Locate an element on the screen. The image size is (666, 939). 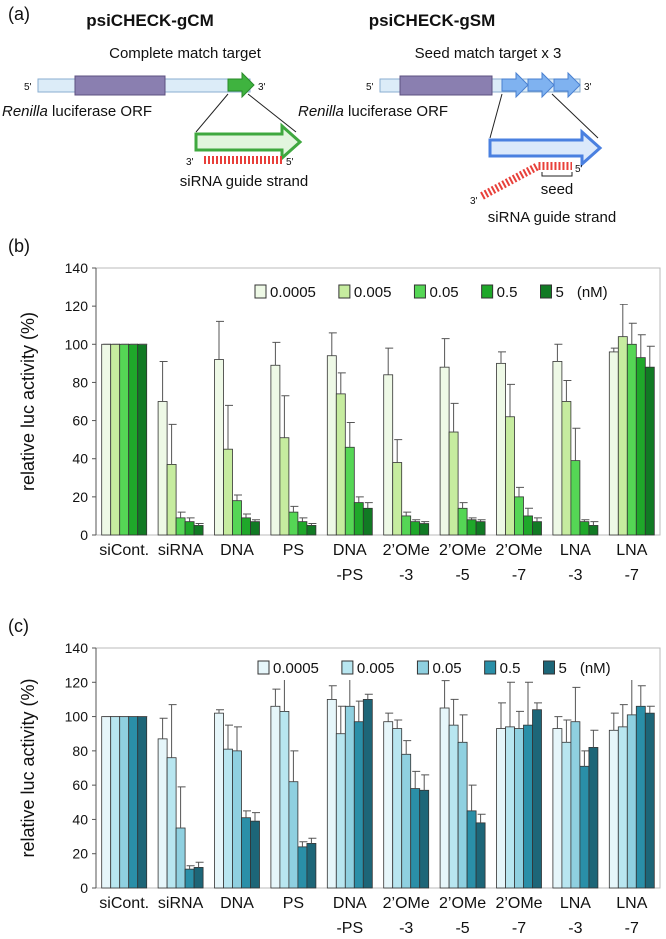
x-tick-label: 2’OMe is located at coordinates (518, 903).